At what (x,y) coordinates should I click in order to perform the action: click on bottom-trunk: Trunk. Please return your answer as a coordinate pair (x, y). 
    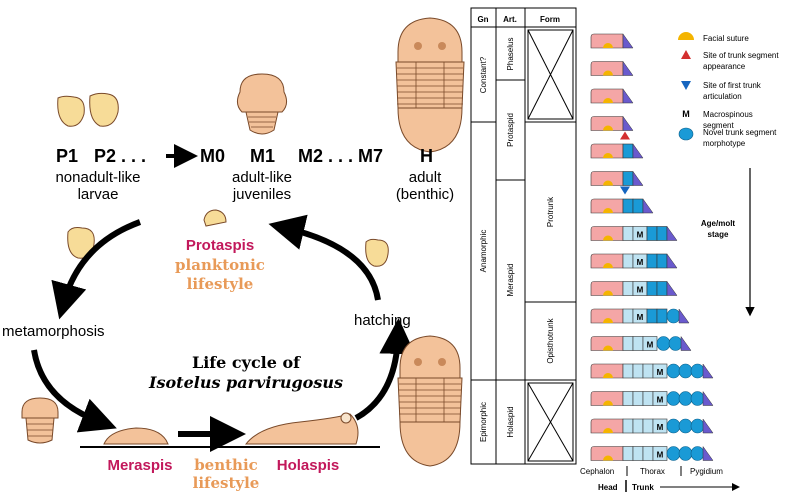
    Looking at the image, I should click on (643, 487).